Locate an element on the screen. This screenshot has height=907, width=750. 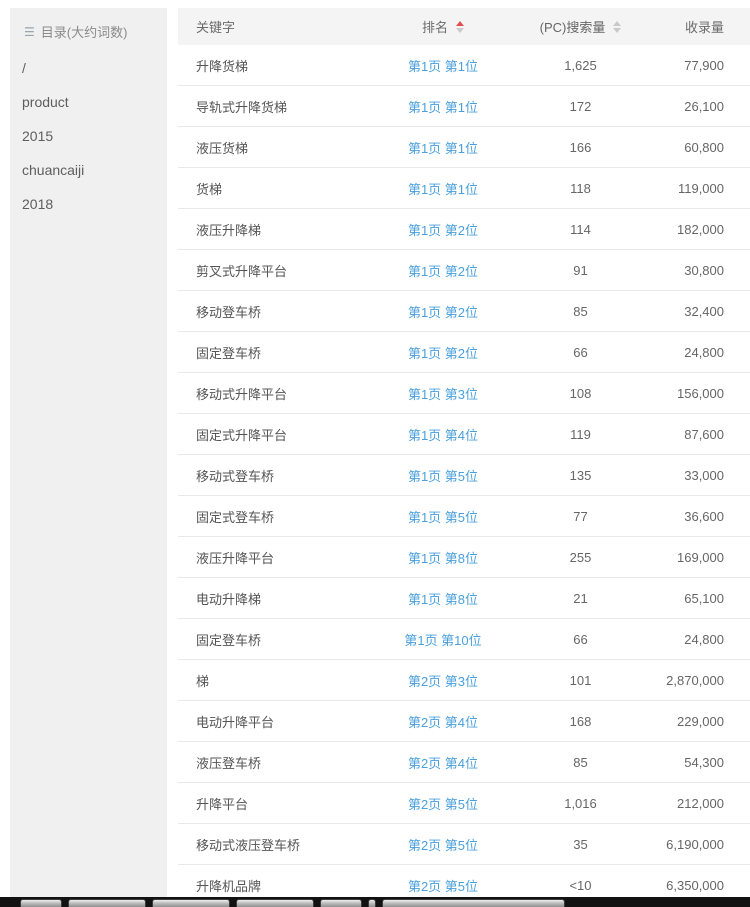
sidebar-item: product is located at coordinates (45, 102).